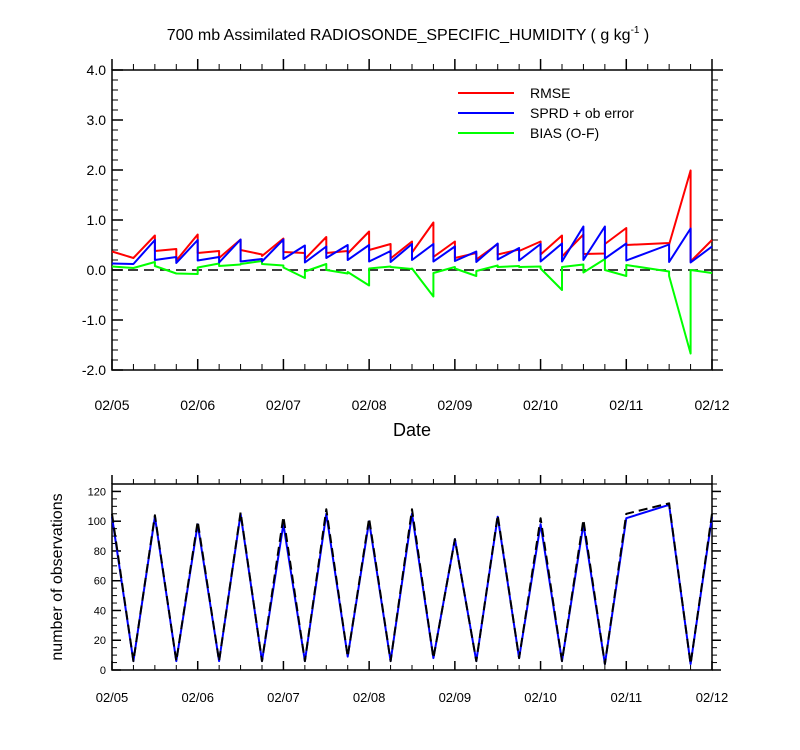 This screenshot has height=750, width=800. I want to click on y-tick-label: 20, so click(100, 641).